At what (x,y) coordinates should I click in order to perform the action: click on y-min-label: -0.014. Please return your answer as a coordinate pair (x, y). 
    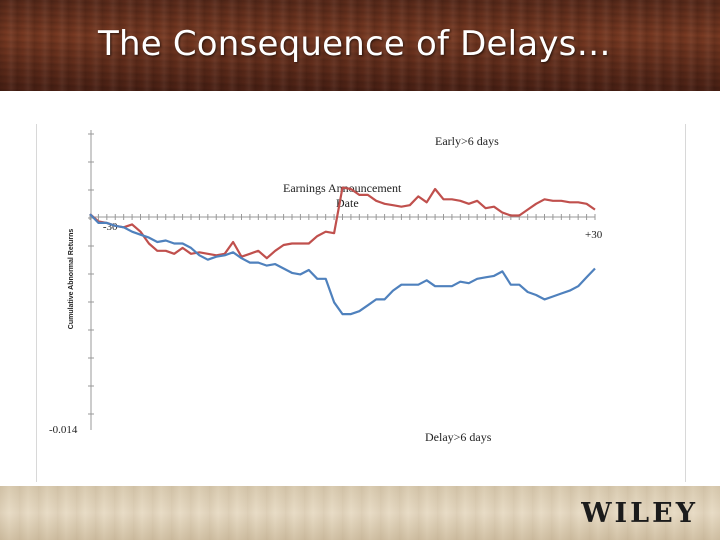
    Looking at the image, I should click on (63, 430).